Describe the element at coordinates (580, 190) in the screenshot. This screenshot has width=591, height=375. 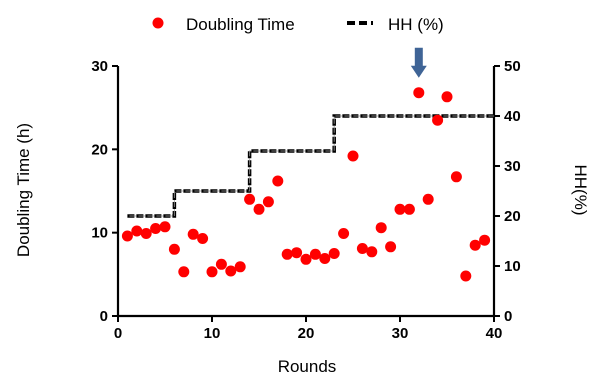
I see `y-axis-right-title: HH(%)` at that location.